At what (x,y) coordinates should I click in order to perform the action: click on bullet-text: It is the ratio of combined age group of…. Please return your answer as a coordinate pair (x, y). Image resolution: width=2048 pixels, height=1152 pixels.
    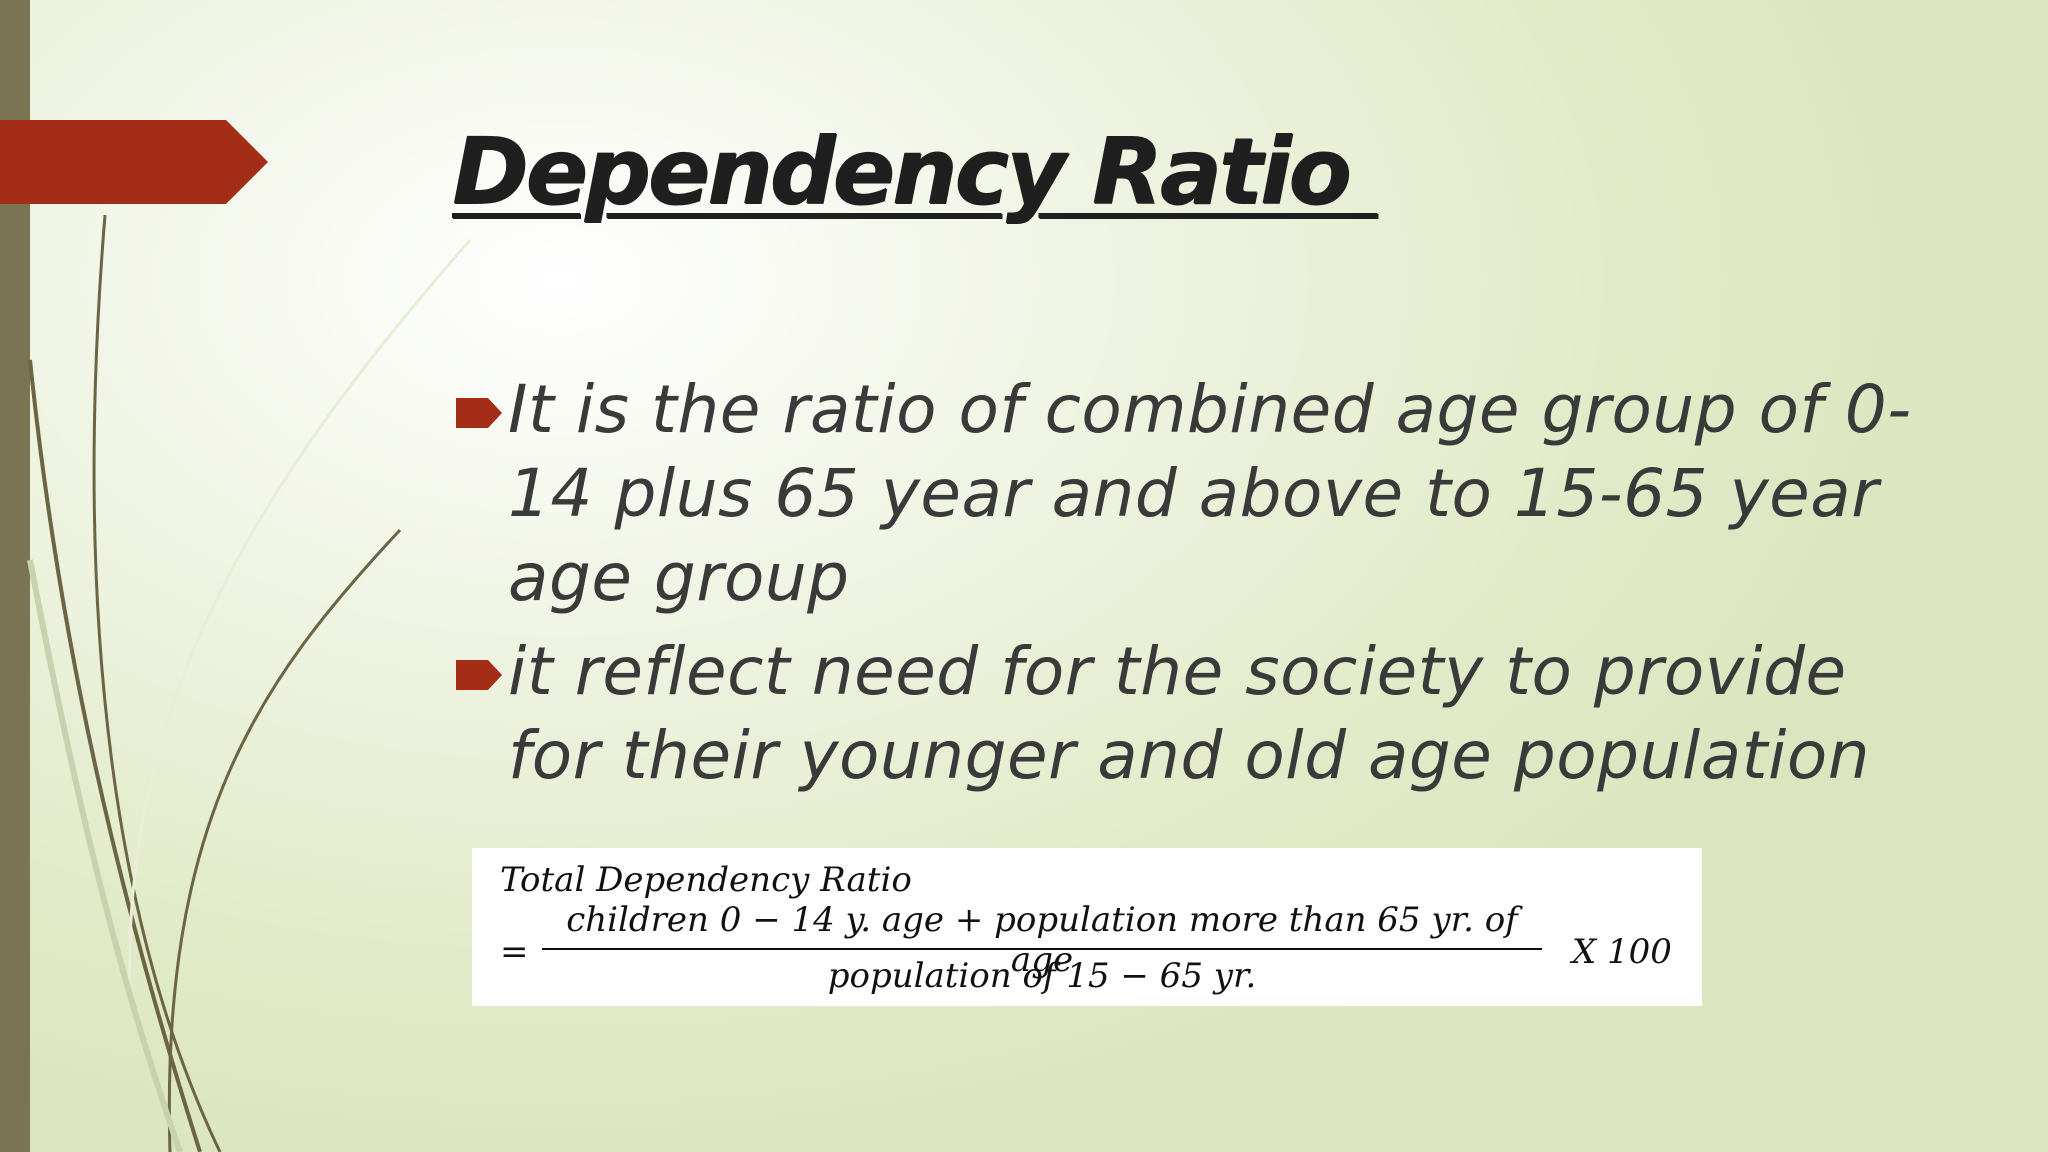
    Looking at the image, I should click on (1210, 493).